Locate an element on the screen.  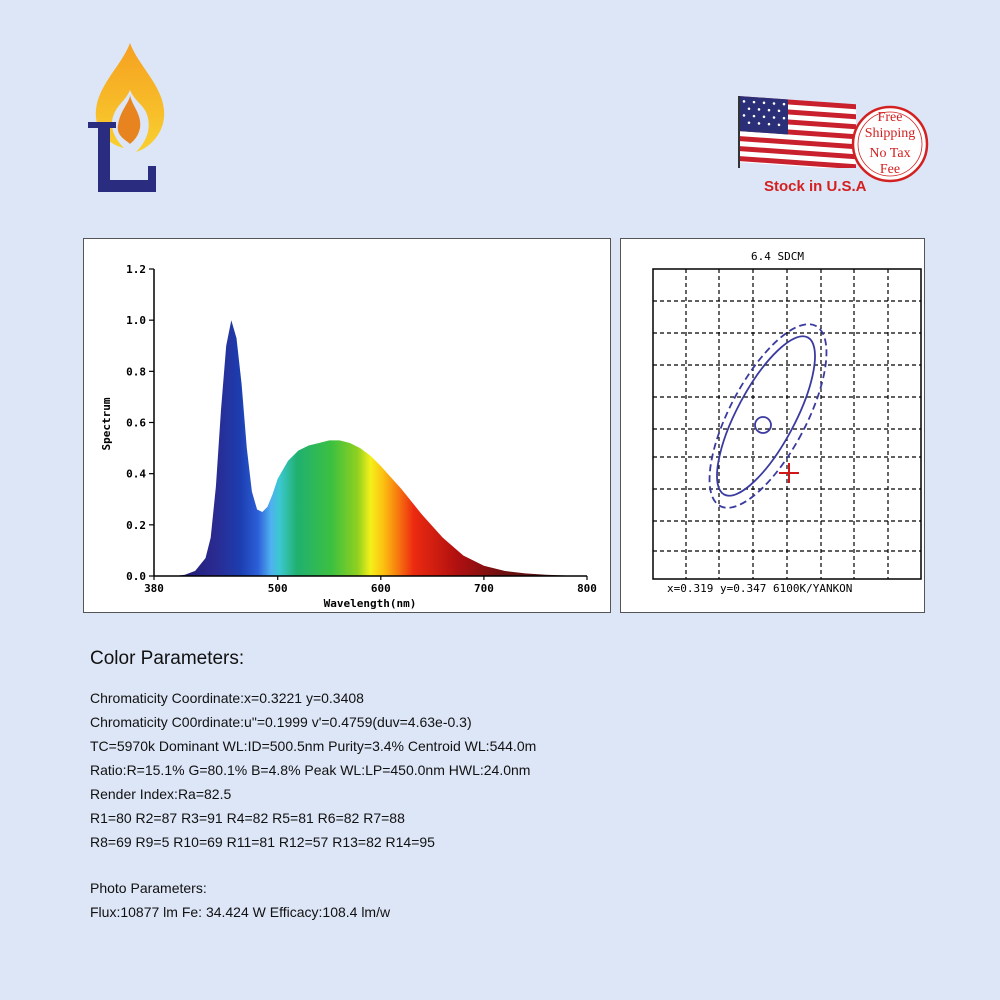
outer-ellipse-dashed is located at coordinates (768, 416).